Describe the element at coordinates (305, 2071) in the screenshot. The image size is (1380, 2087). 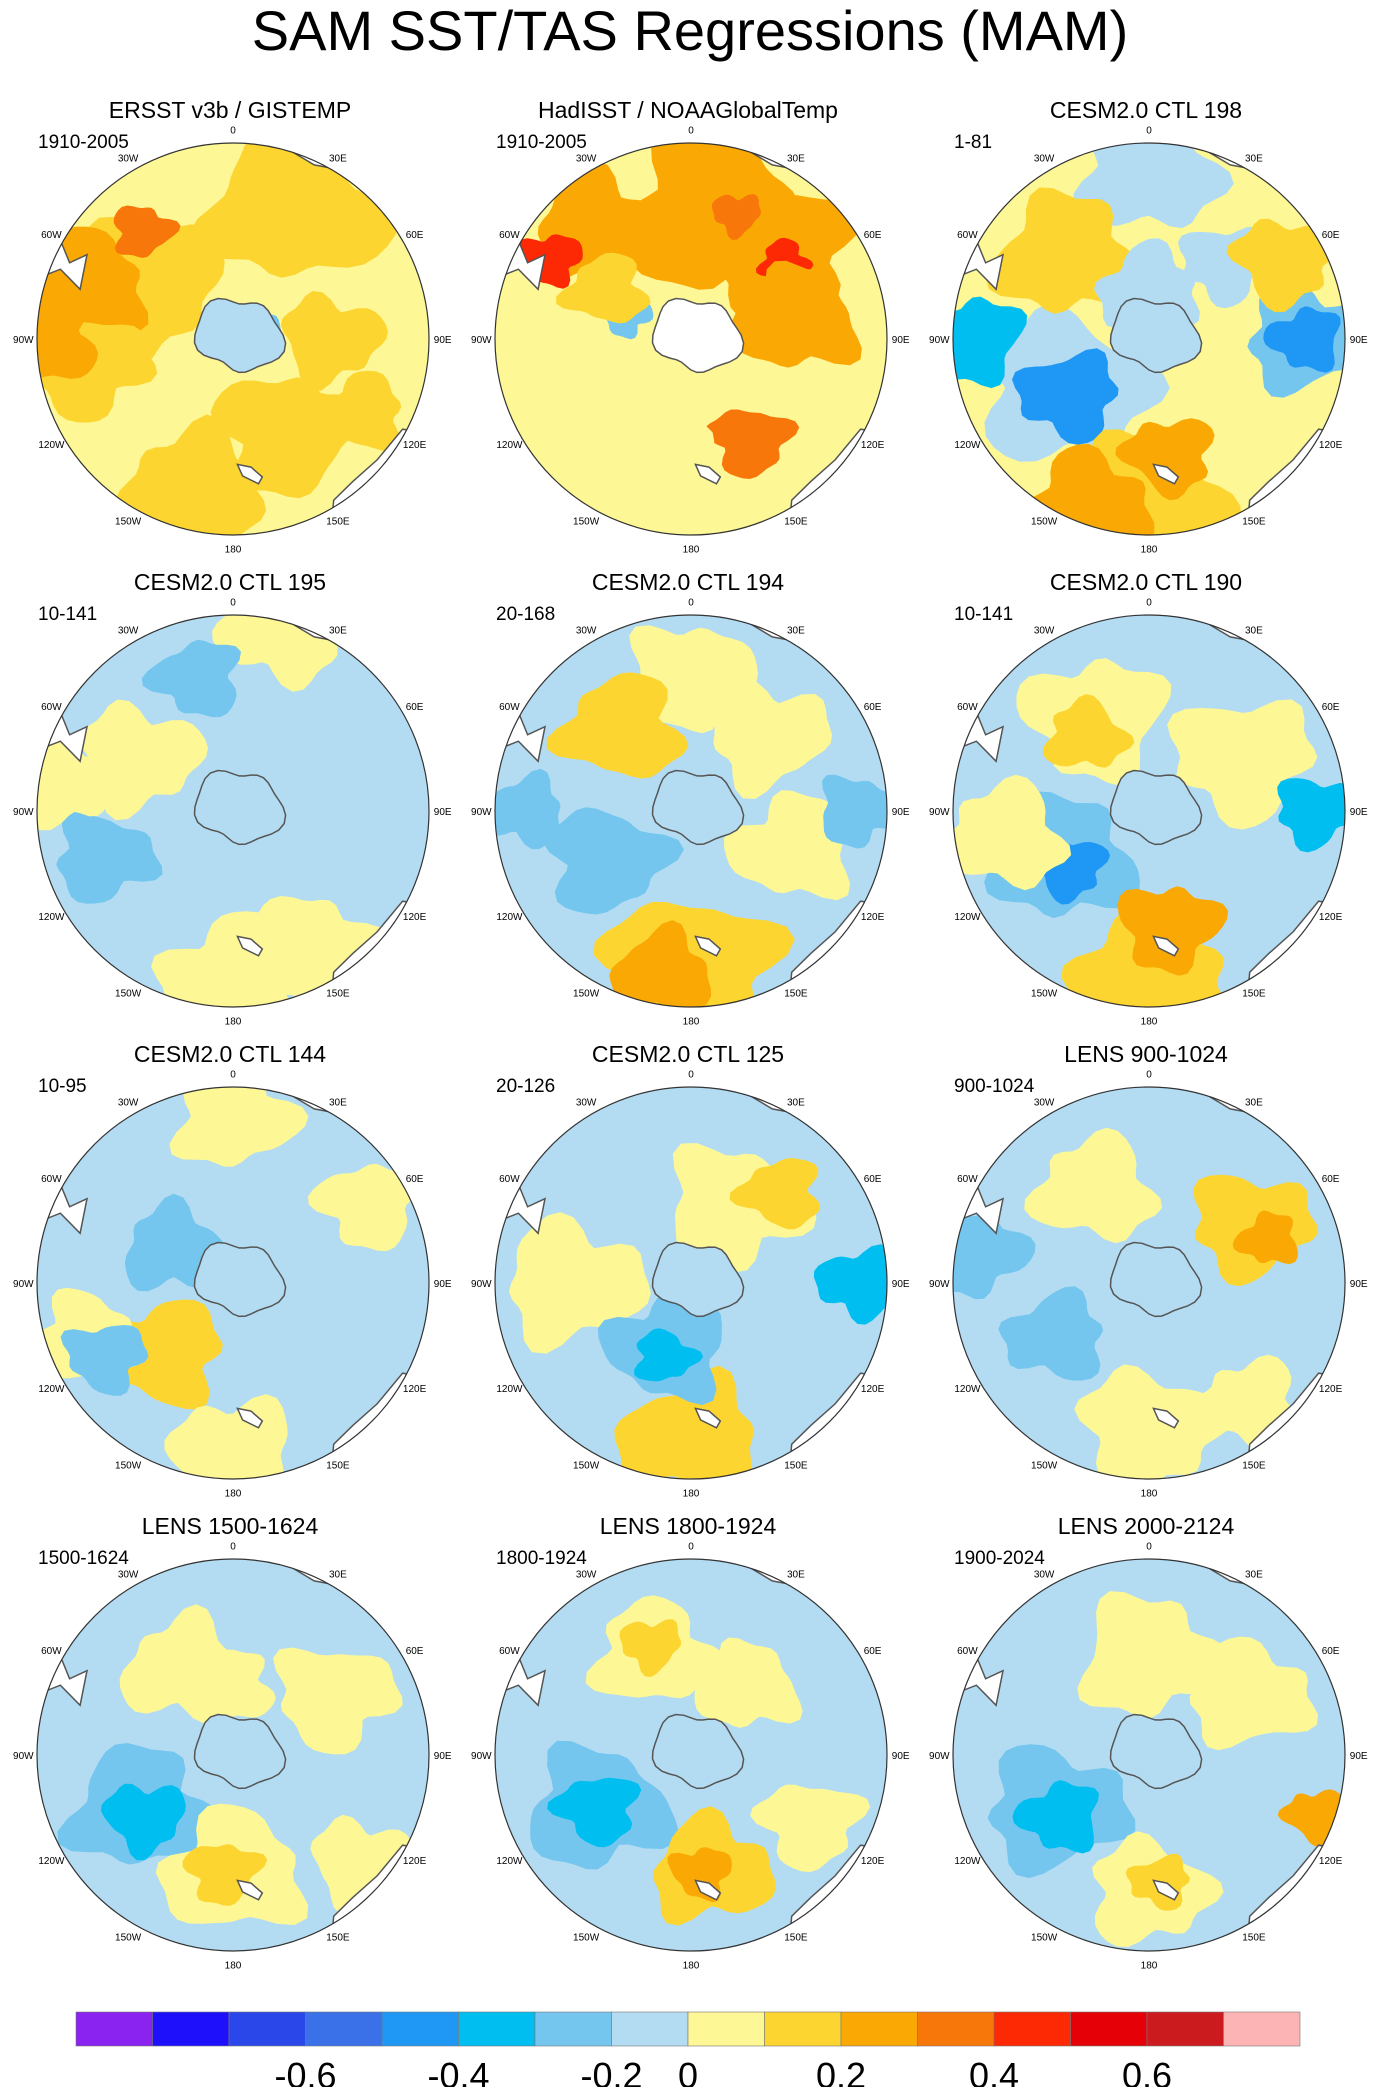
I see `colorbar-label: -0.6` at that location.